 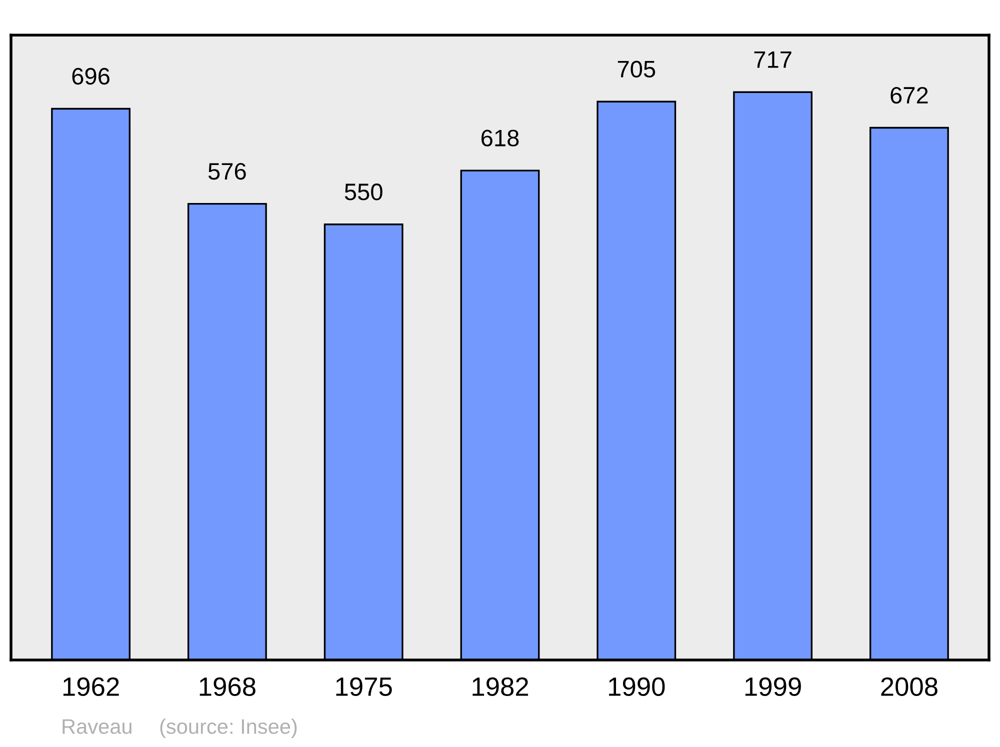 I want to click on x-tick-label: 1968, so click(x=228, y=686).